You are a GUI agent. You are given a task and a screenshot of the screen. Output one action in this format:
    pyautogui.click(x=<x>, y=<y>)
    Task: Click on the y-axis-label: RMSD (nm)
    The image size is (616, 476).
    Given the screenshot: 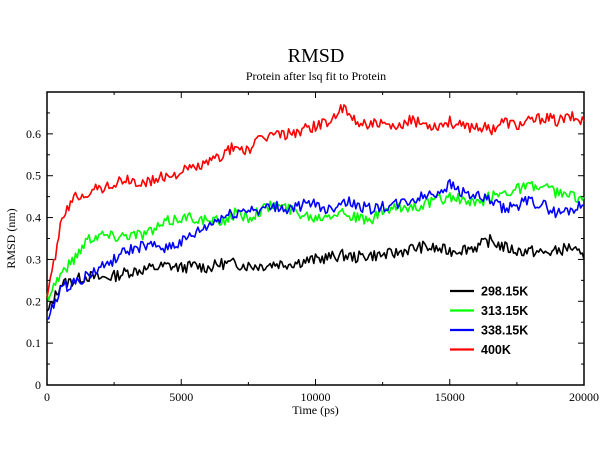 What is the action you would take?
    pyautogui.click(x=11, y=238)
    